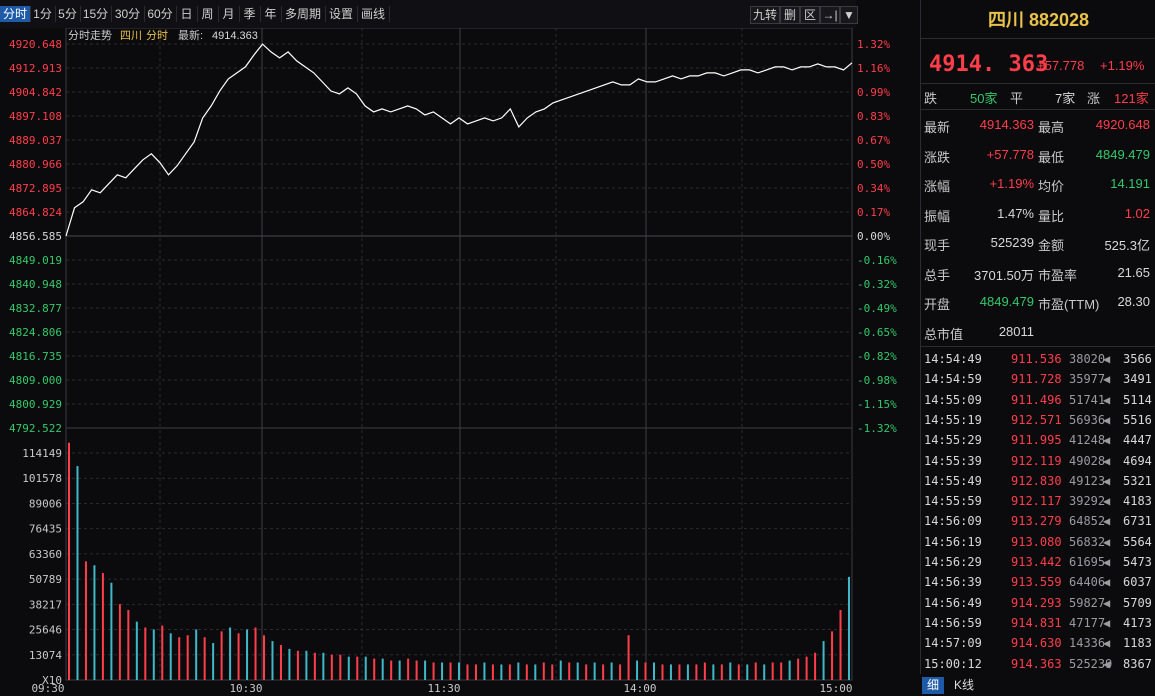 The image size is (1155, 696). Describe the element at coordinates (1087, 419) in the screenshot. I see `tick-volume: 56936` at that location.